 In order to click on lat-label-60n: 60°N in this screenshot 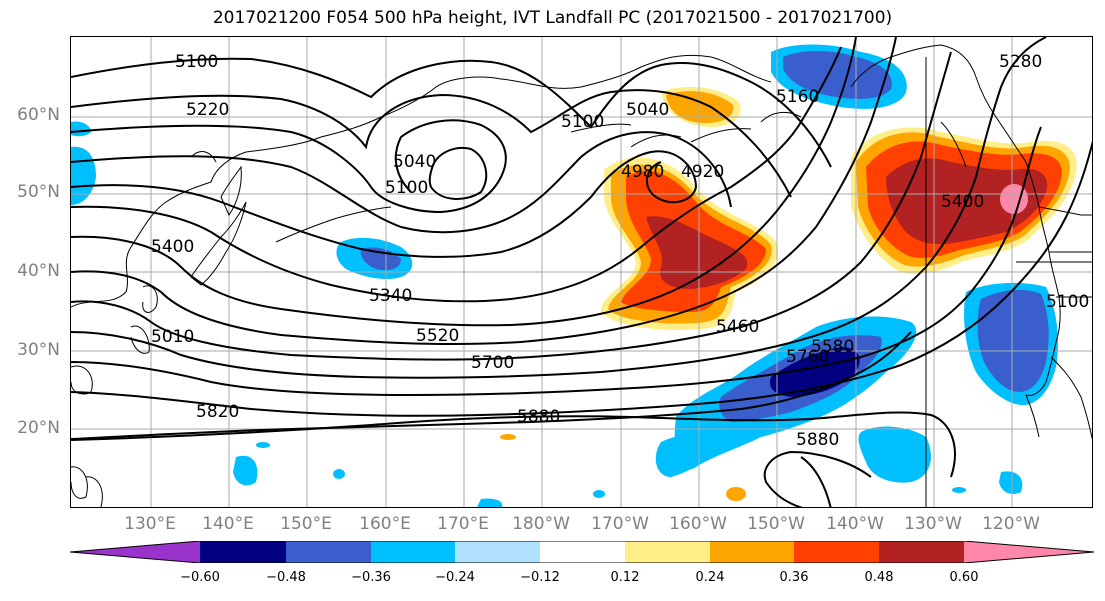, I will do `click(38, 115)`.